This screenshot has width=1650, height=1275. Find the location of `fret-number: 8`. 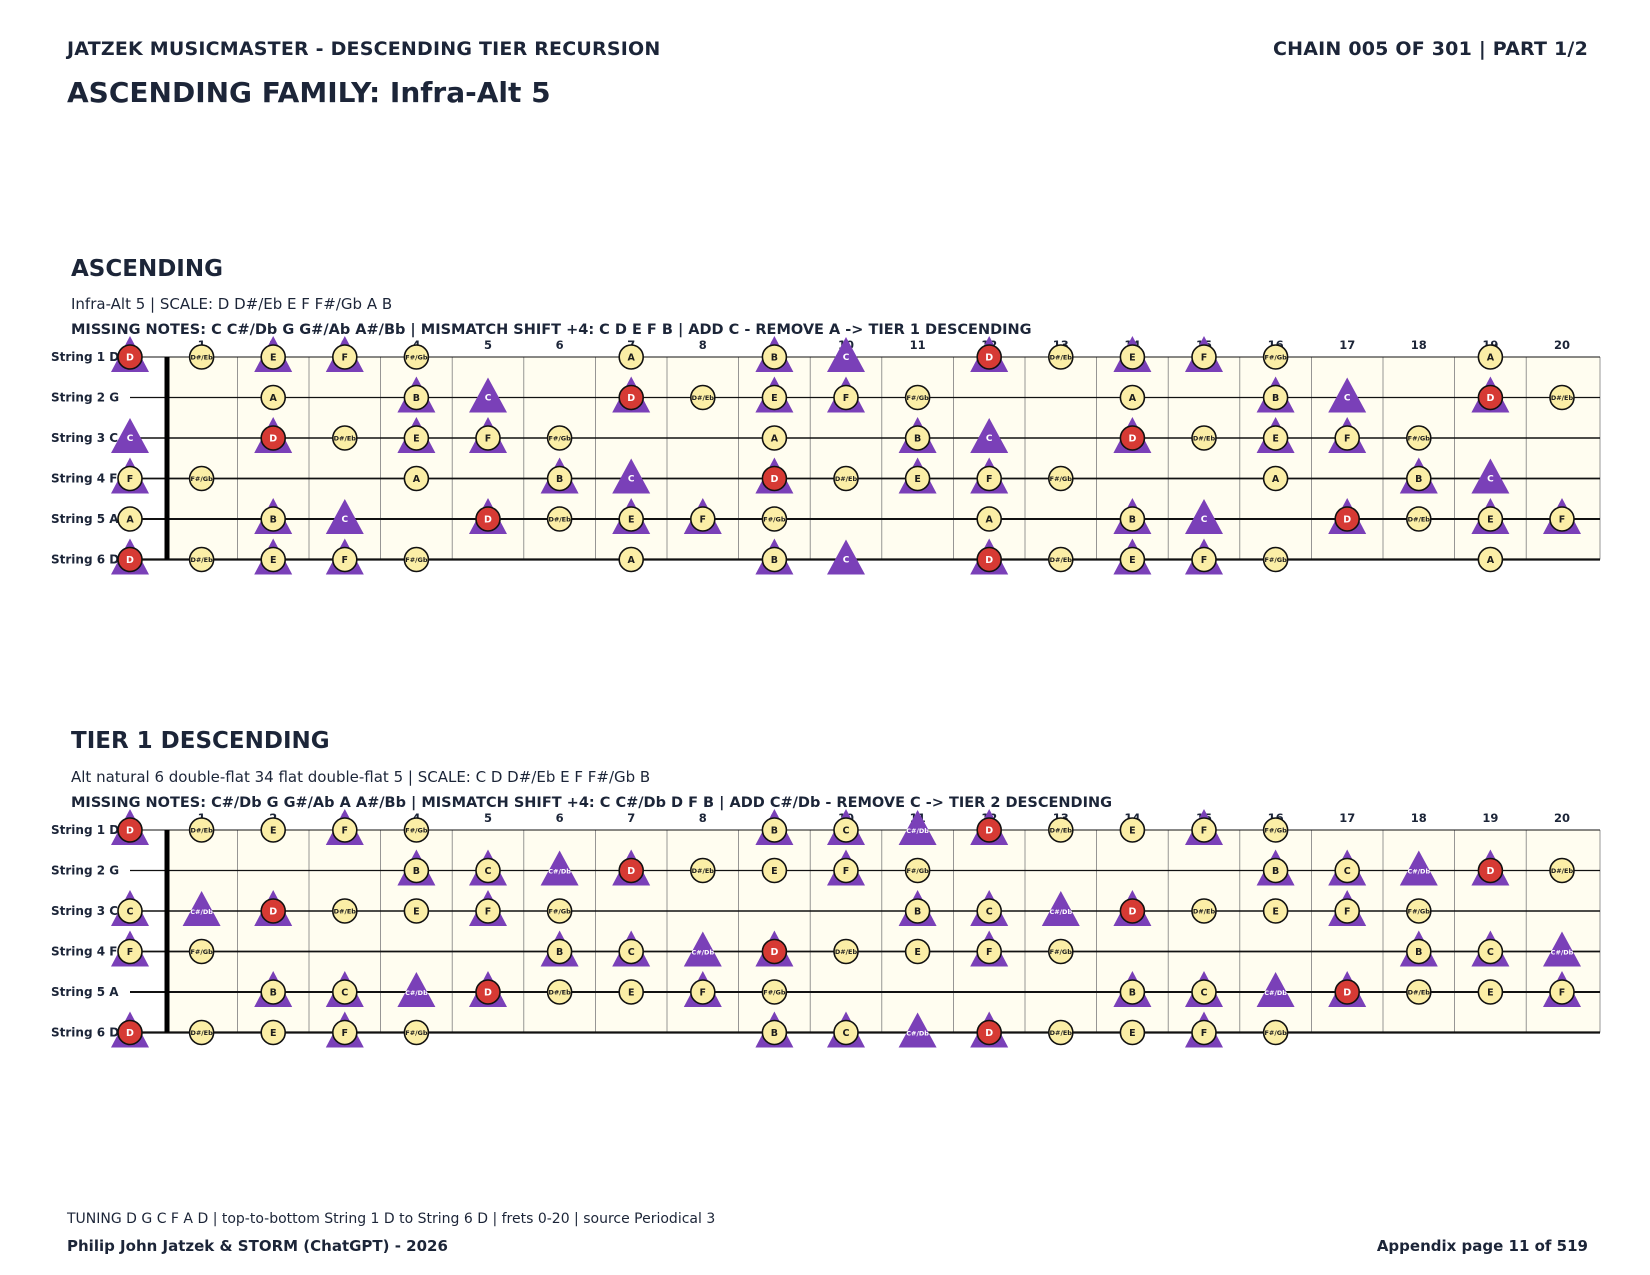

fret-number: 8 is located at coordinates (703, 345).